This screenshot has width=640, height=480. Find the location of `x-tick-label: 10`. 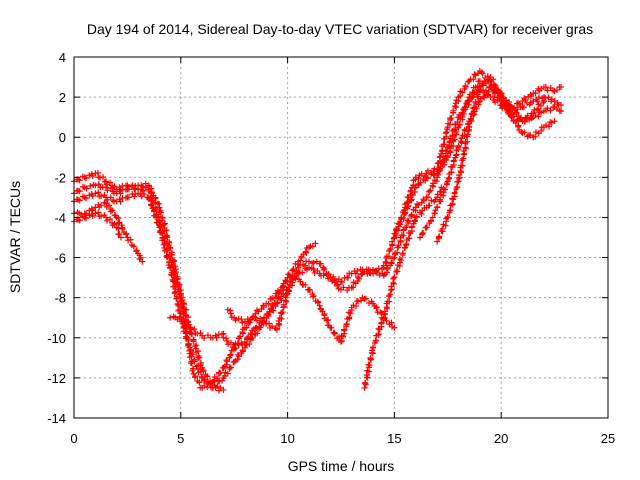

x-tick-label: 10 is located at coordinates (287, 438).